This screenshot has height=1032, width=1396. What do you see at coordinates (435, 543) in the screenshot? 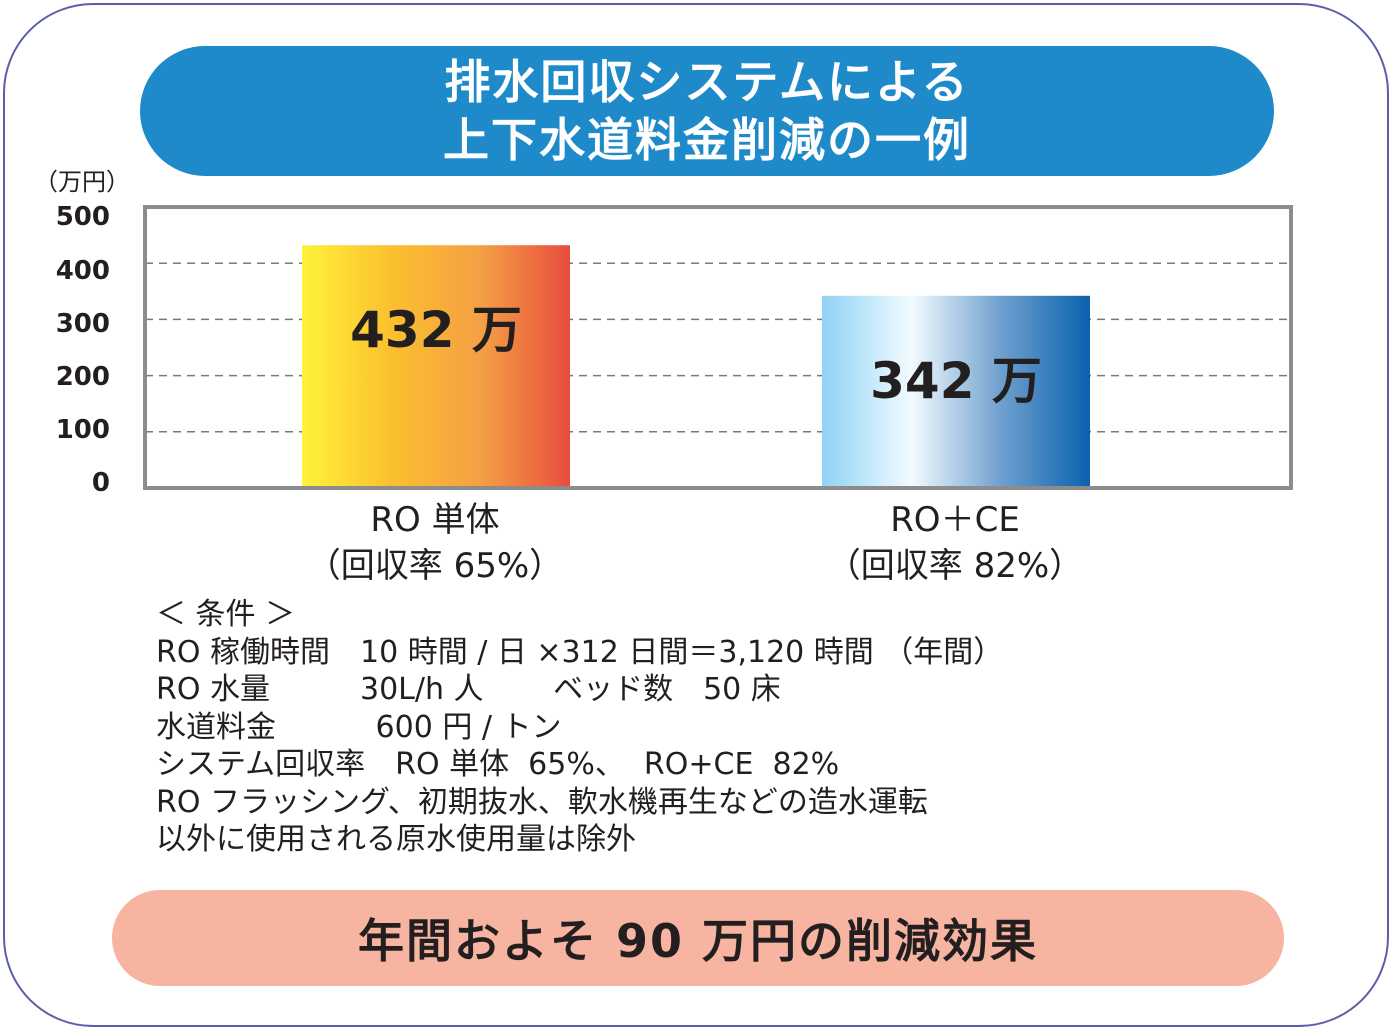
I see `category-label-ro-single: RO 単体 （回収率 65%）` at bounding box center [435, 543].